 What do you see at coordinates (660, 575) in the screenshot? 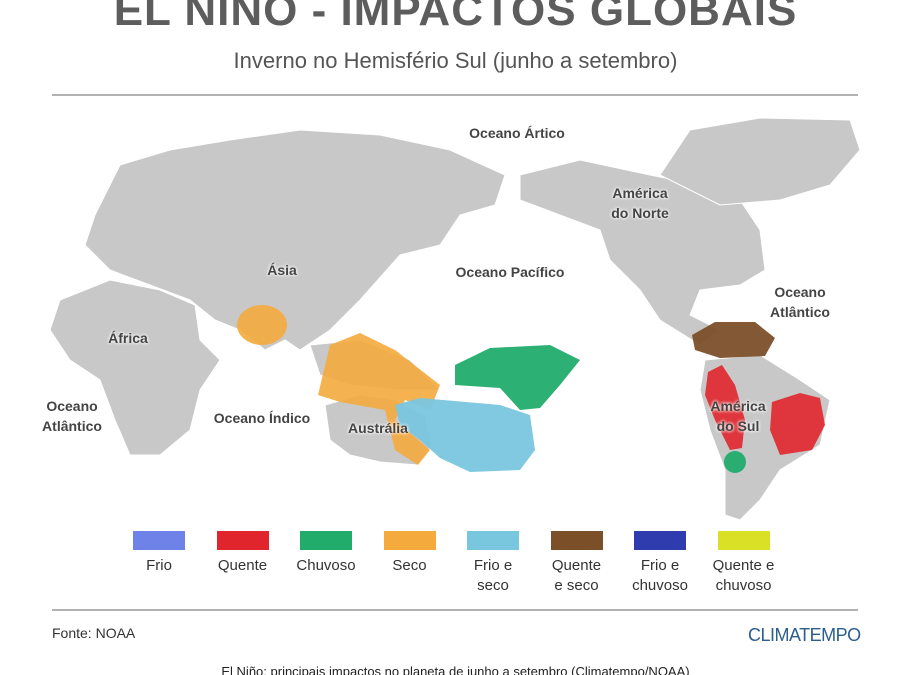
I see `legend-label: Frio e chuvoso` at bounding box center [660, 575].